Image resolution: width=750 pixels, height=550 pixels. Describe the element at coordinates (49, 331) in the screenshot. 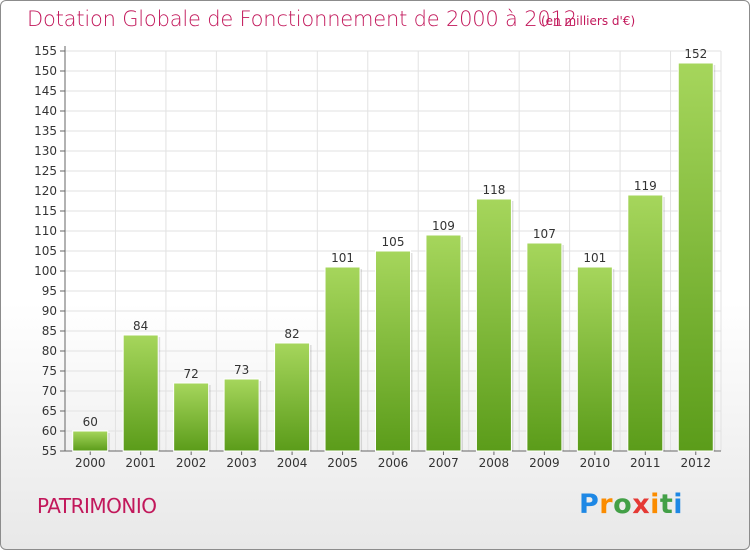

I see `y-tick-label: 85` at that location.